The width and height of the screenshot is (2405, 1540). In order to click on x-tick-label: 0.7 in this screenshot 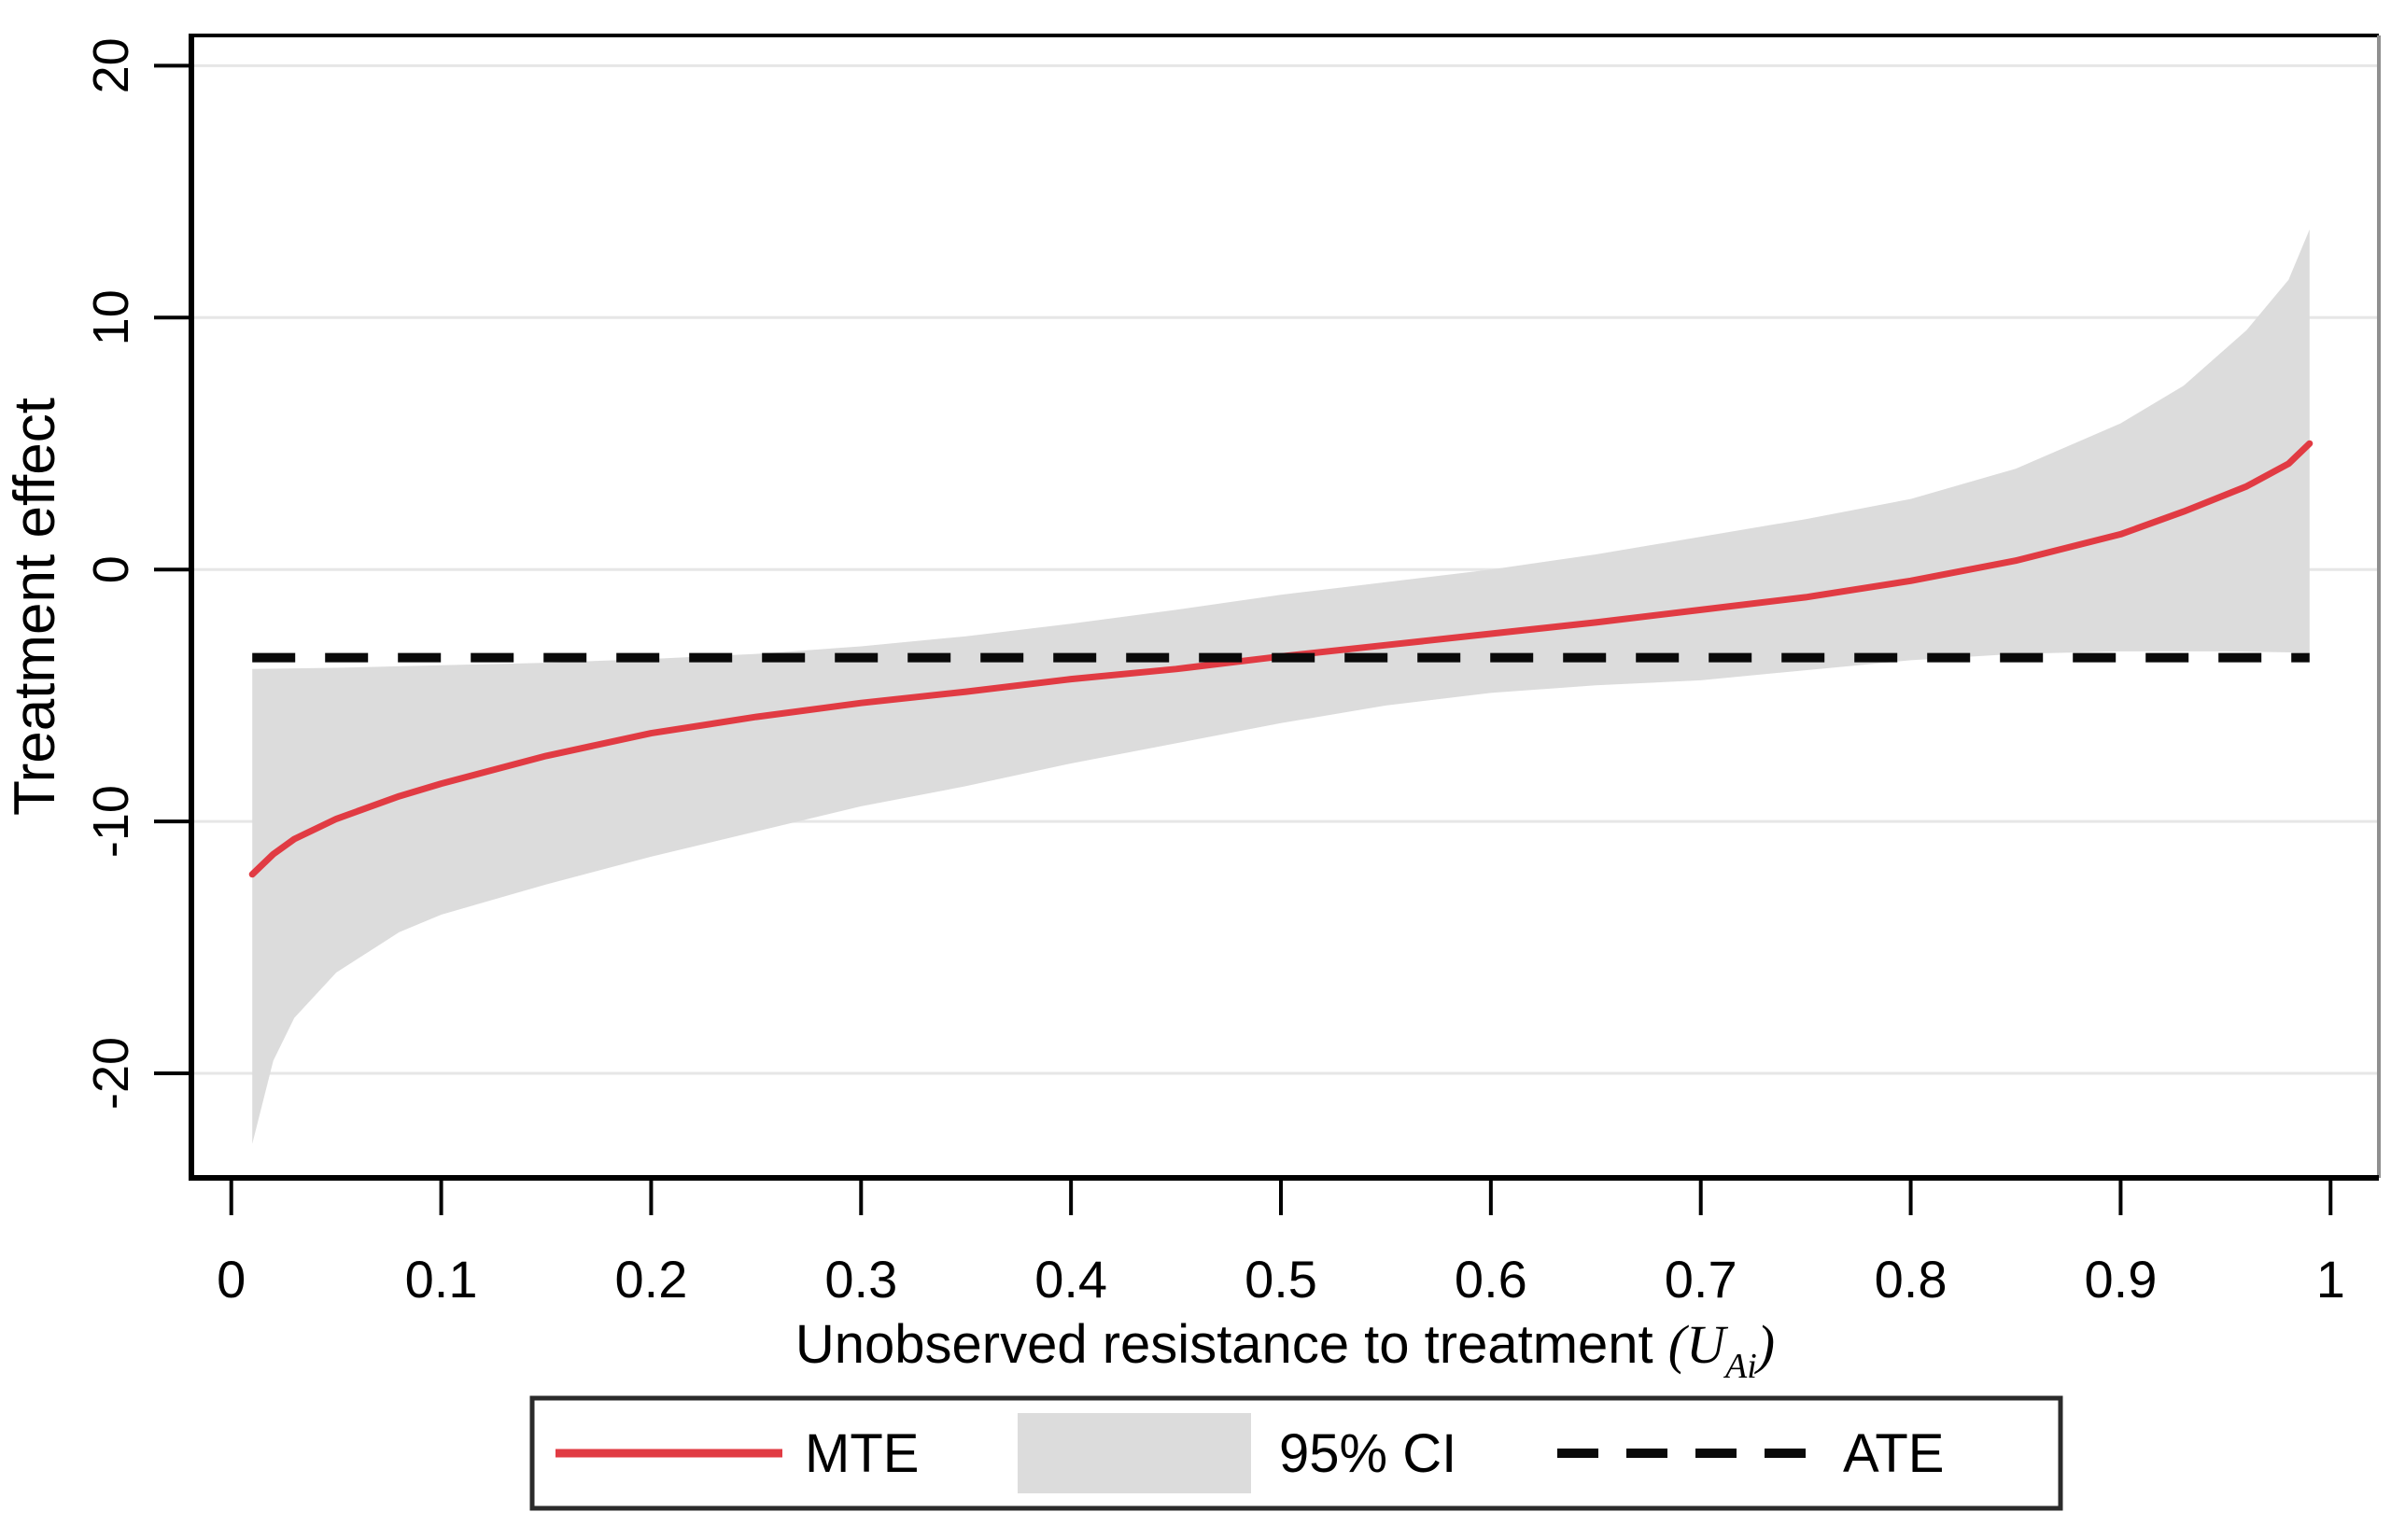, I will do `click(1701, 1279)`.